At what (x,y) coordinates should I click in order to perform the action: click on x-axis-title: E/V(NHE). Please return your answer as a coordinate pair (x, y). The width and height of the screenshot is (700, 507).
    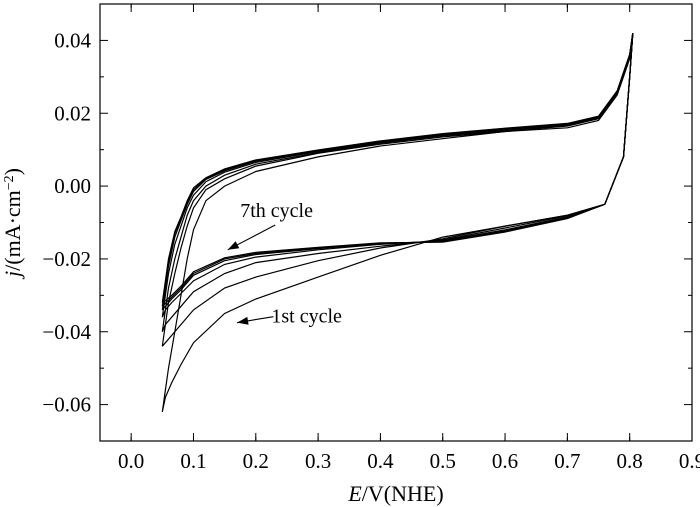
    Looking at the image, I should click on (395, 493).